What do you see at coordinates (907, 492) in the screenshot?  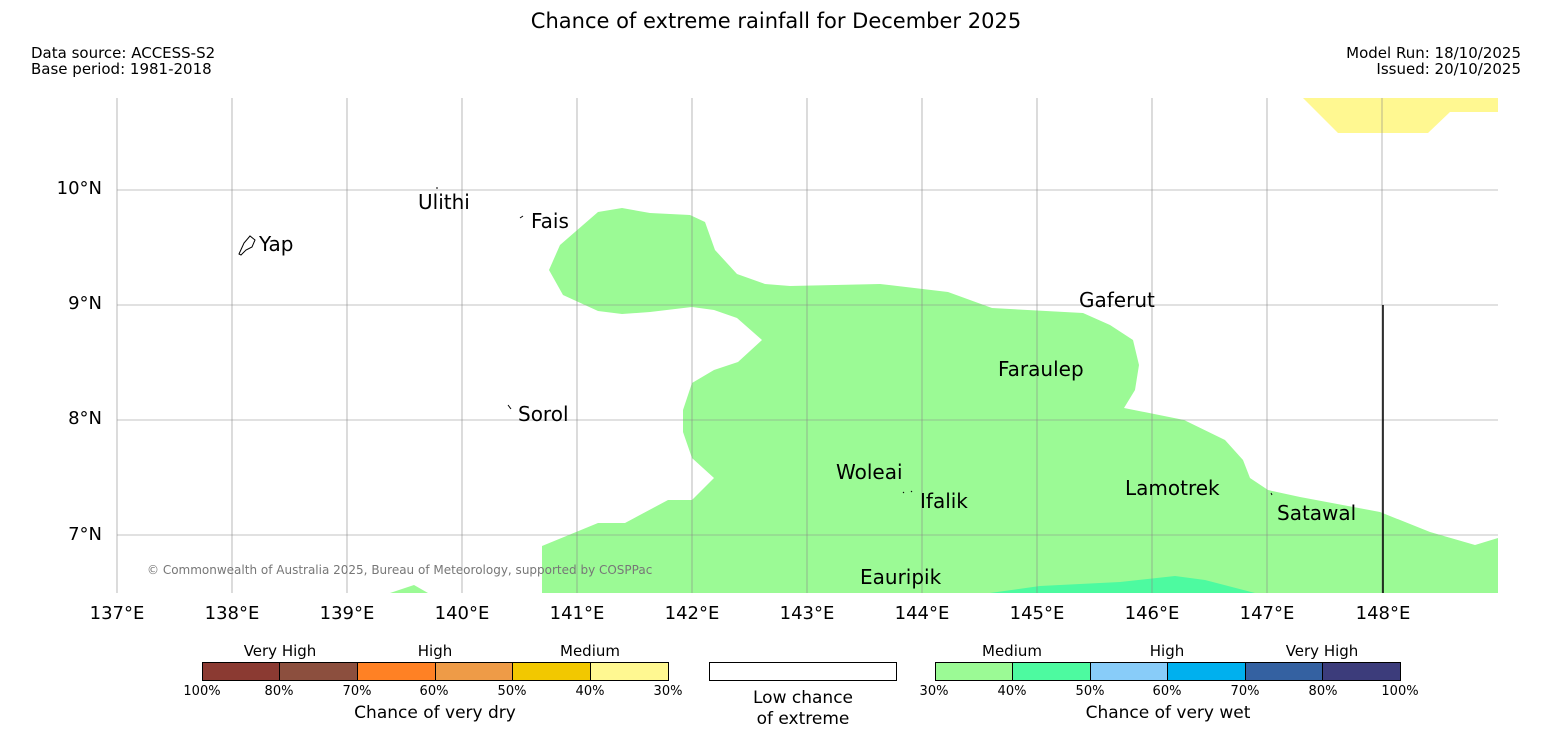 I see `ifalik-island-shape` at bounding box center [907, 492].